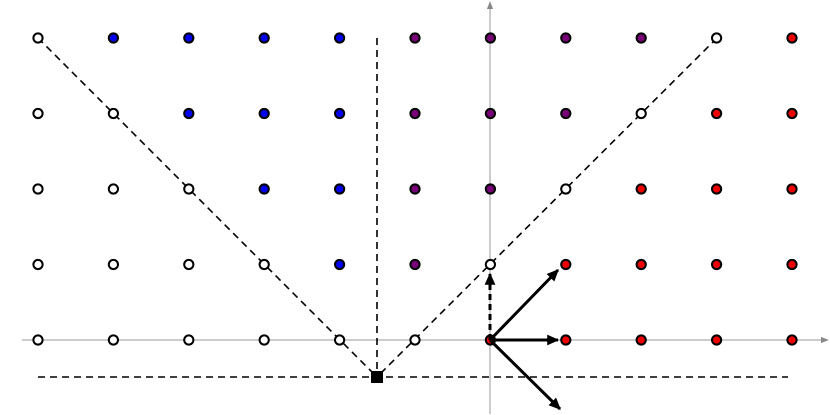  What do you see at coordinates (377, 377) in the screenshot?
I see `apex-square` at bounding box center [377, 377].